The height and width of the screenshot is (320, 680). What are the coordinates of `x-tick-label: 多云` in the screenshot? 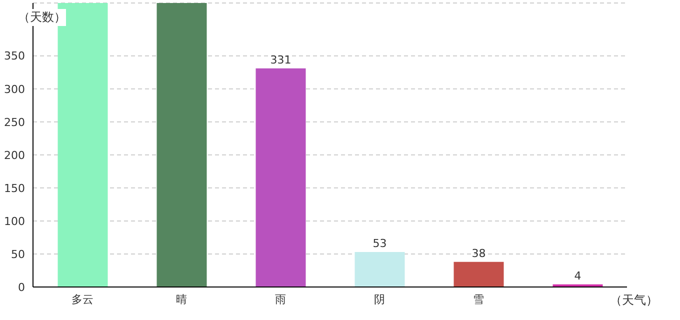 It's located at (83, 299).